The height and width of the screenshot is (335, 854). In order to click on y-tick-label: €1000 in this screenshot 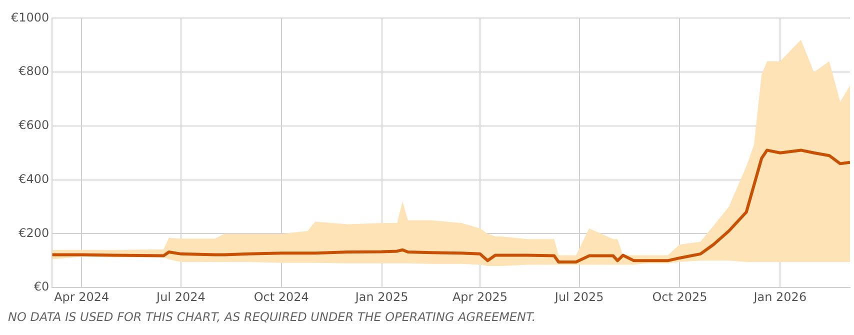, I will do `click(30, 17)`.